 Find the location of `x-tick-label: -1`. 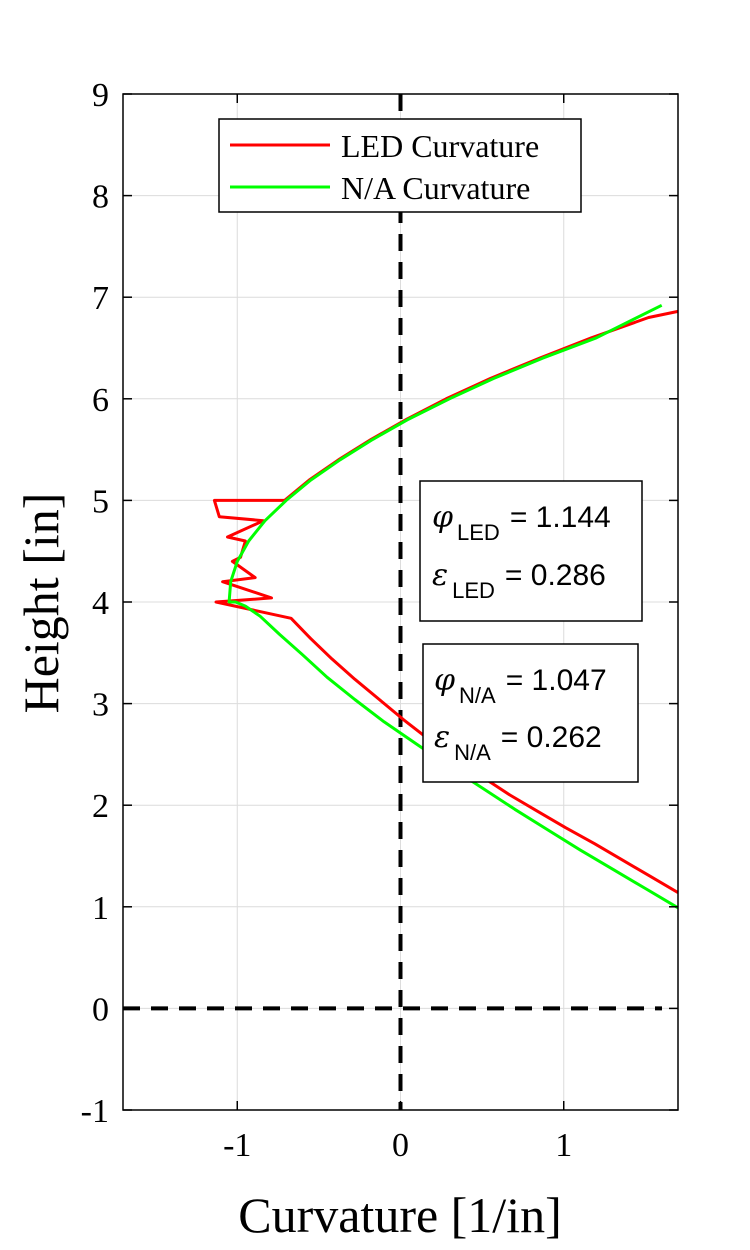

x-tick-label: -1 is located at coordinates (237, 1145).